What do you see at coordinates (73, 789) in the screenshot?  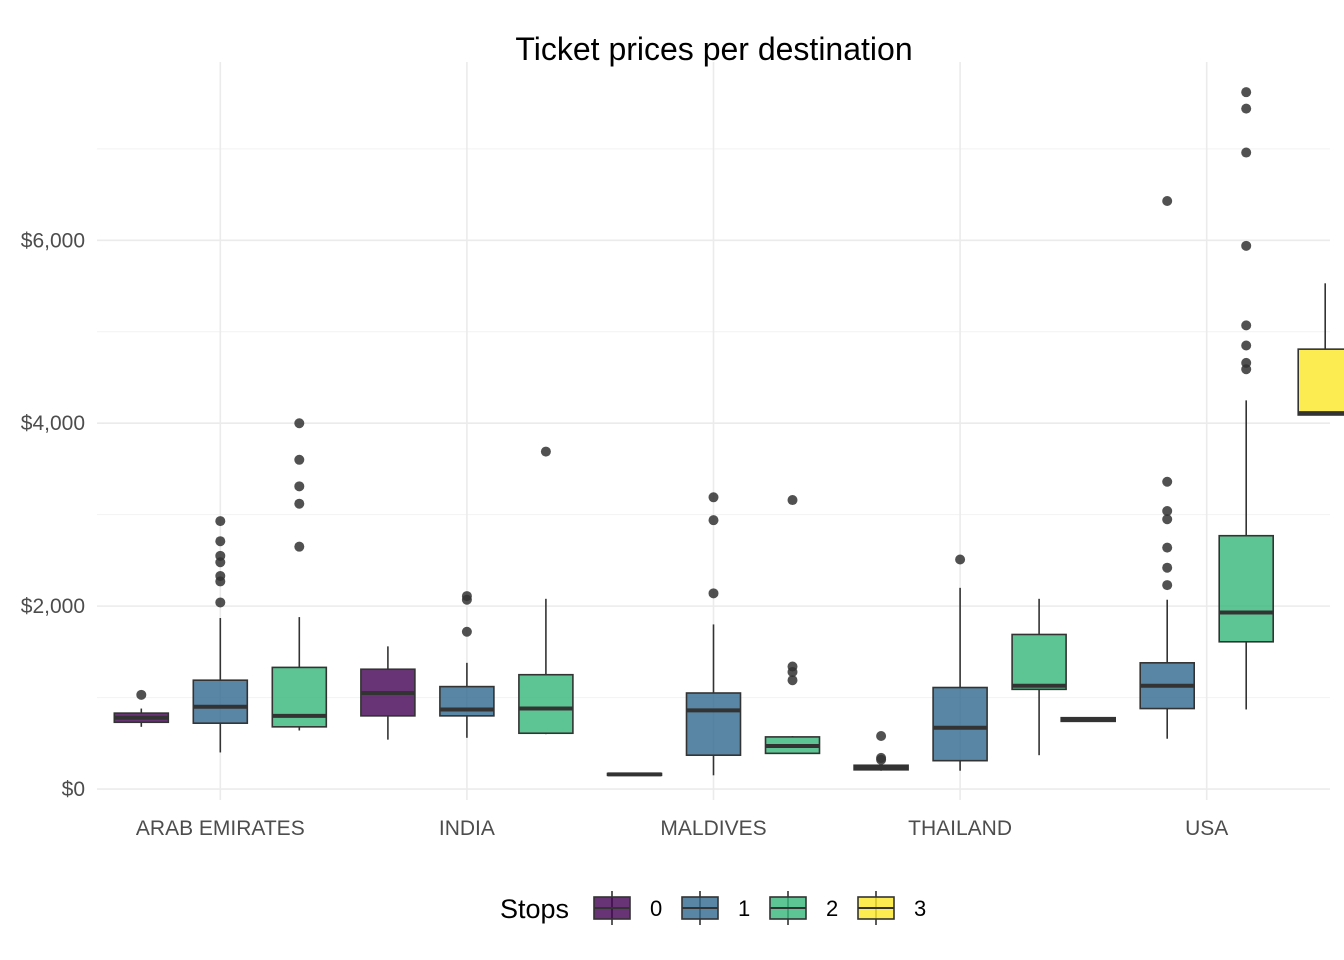 I see `y-tick-label: $0` at bounding box center [73, 789].